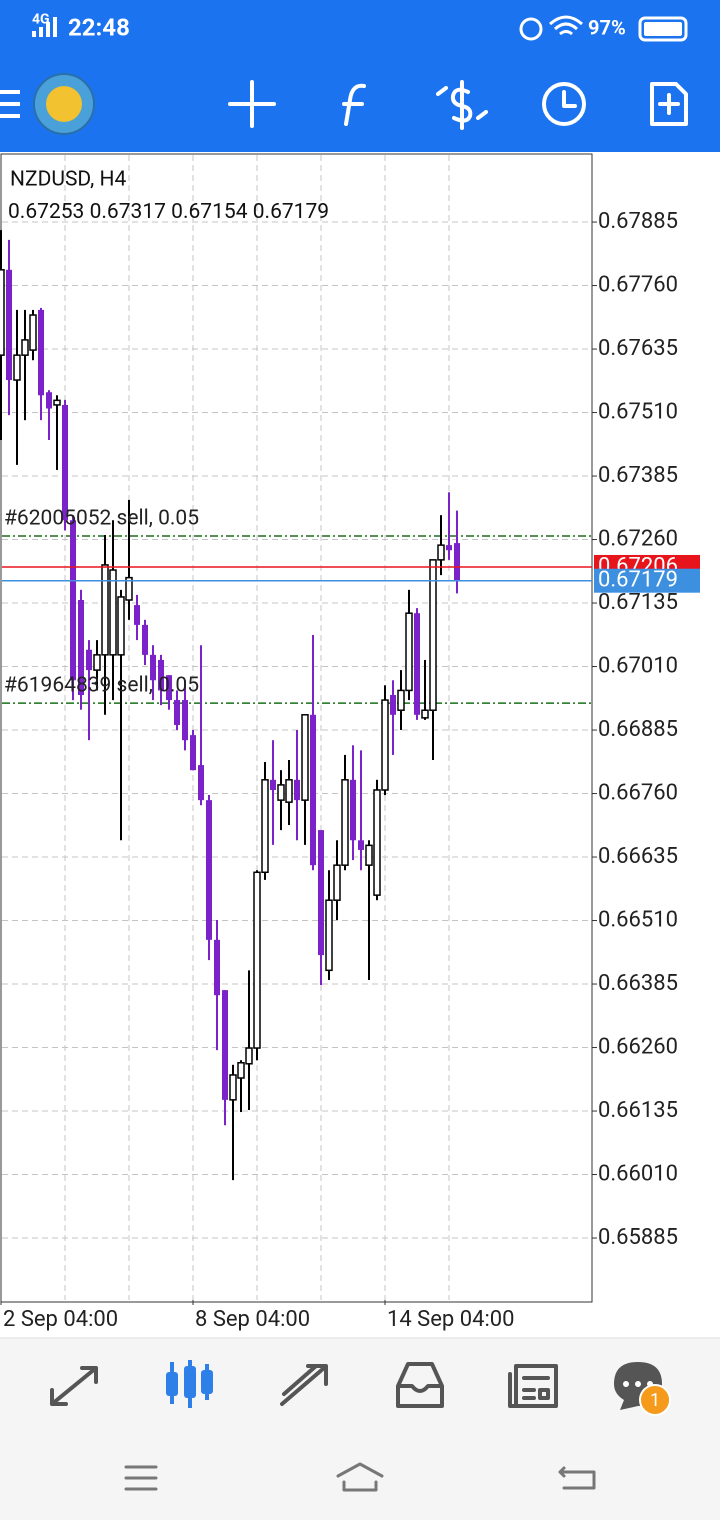 The width and height of the screenshot is (720, 1520). I want to click on y-tick-label: 0.66760, so click(638, 792).